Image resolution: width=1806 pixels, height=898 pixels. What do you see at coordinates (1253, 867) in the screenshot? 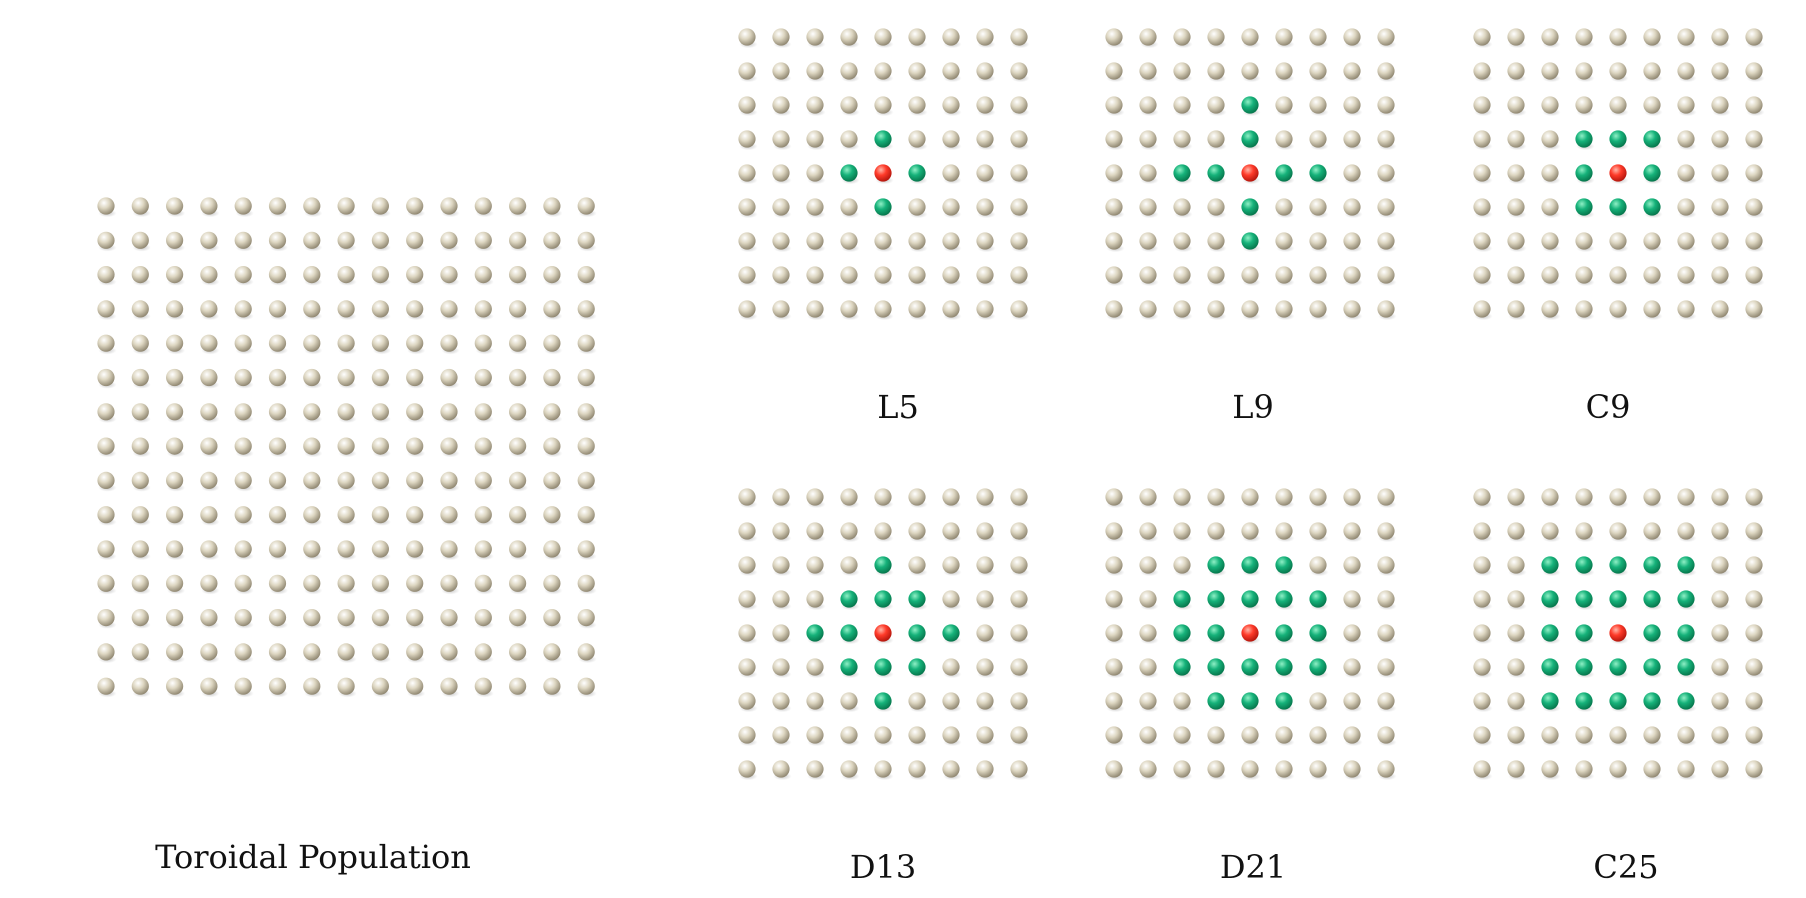
I see `neighborhood-d21-label: D21` at bounding box center [1253, 867].